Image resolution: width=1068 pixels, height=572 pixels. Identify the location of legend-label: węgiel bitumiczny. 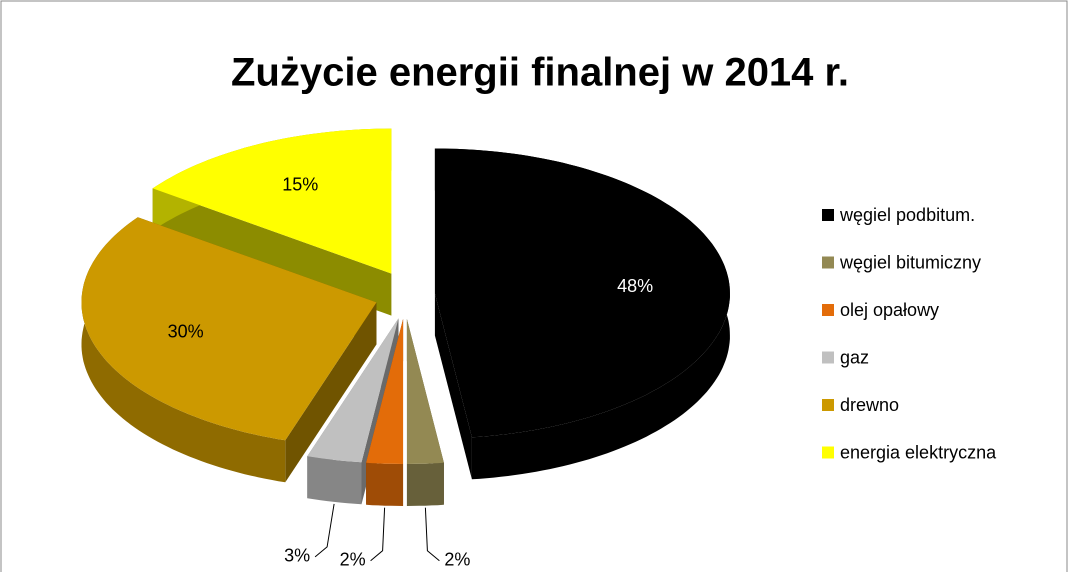
(910, 262).